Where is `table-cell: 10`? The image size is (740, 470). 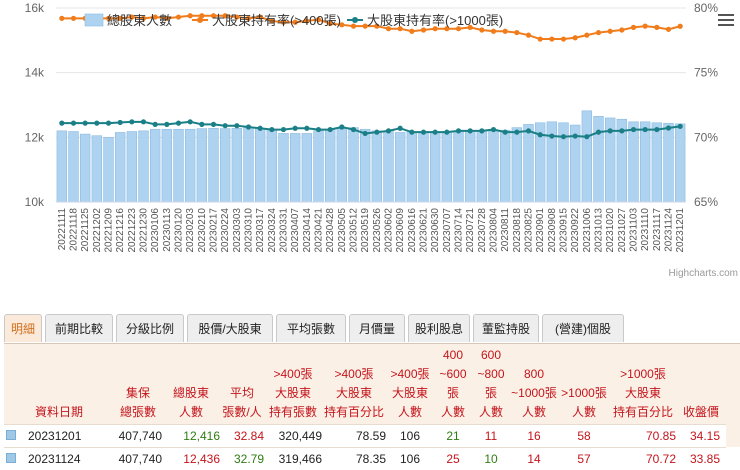 table-cell: 10 is located at coordinates (491, 459).